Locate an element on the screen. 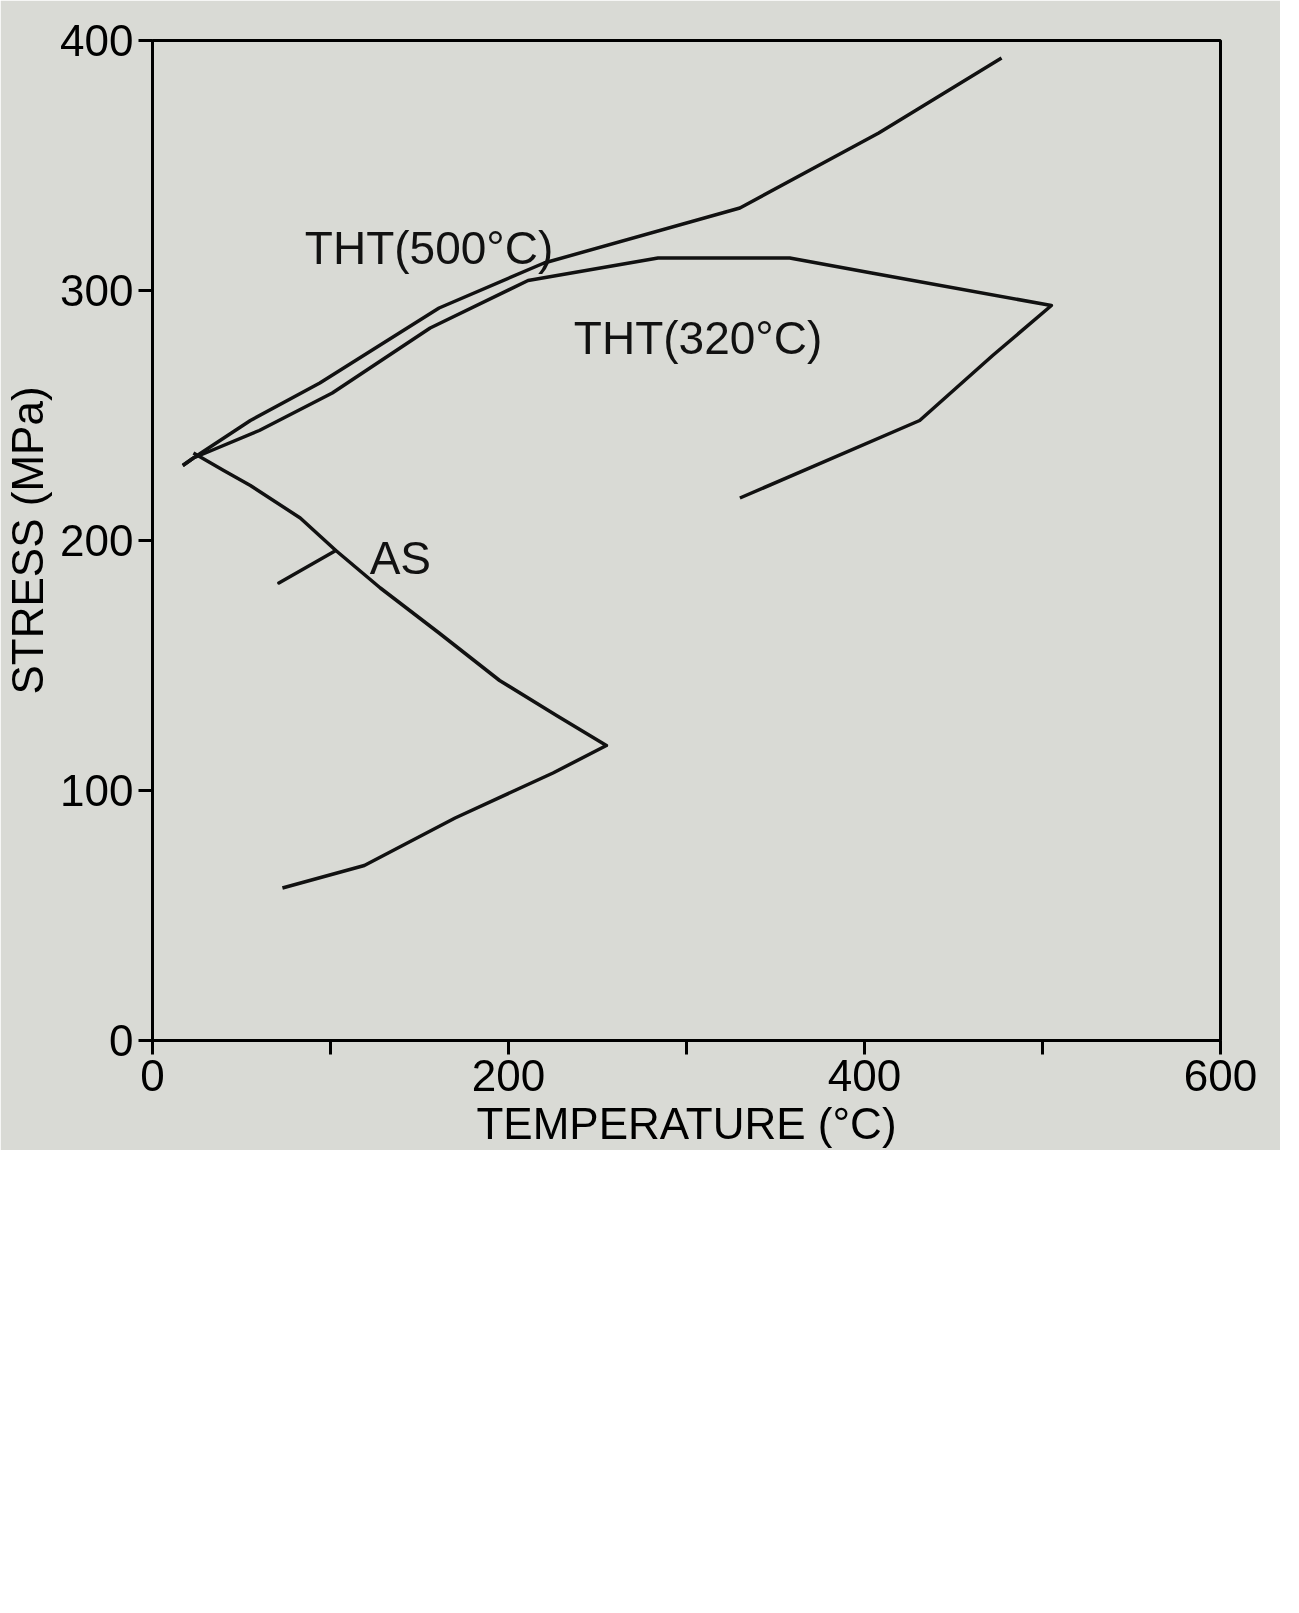 This screenshot has height=1613, width=1299. series-label: THT(320°C) is located at coordinates (698, 338).